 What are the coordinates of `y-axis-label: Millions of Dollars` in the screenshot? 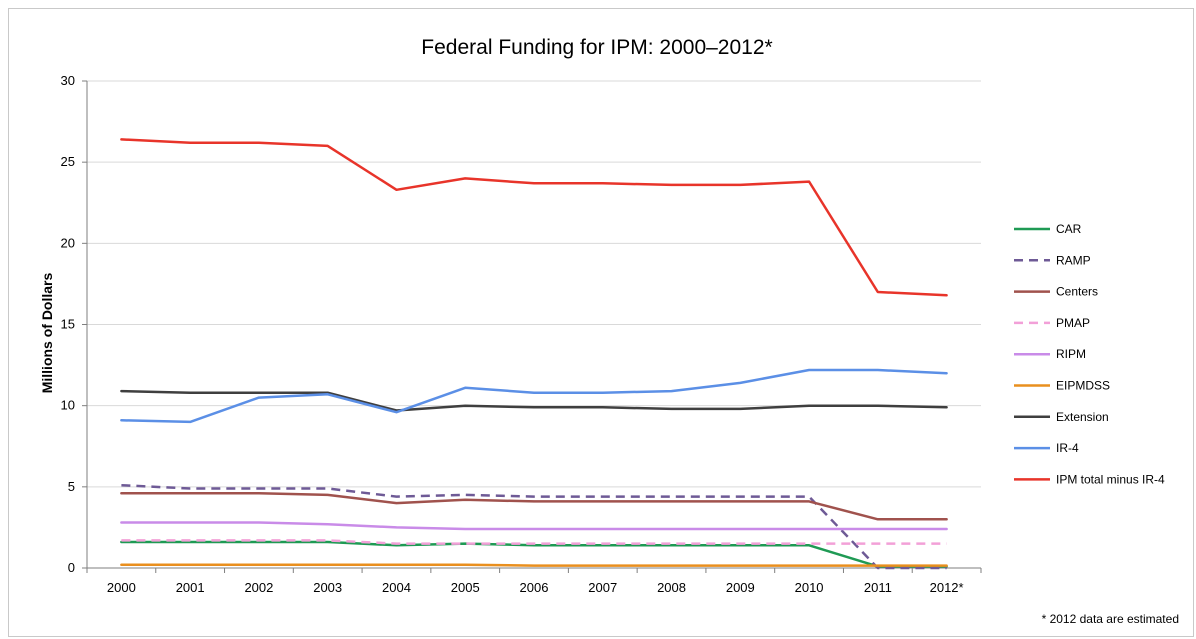 It's located at (47, 333).